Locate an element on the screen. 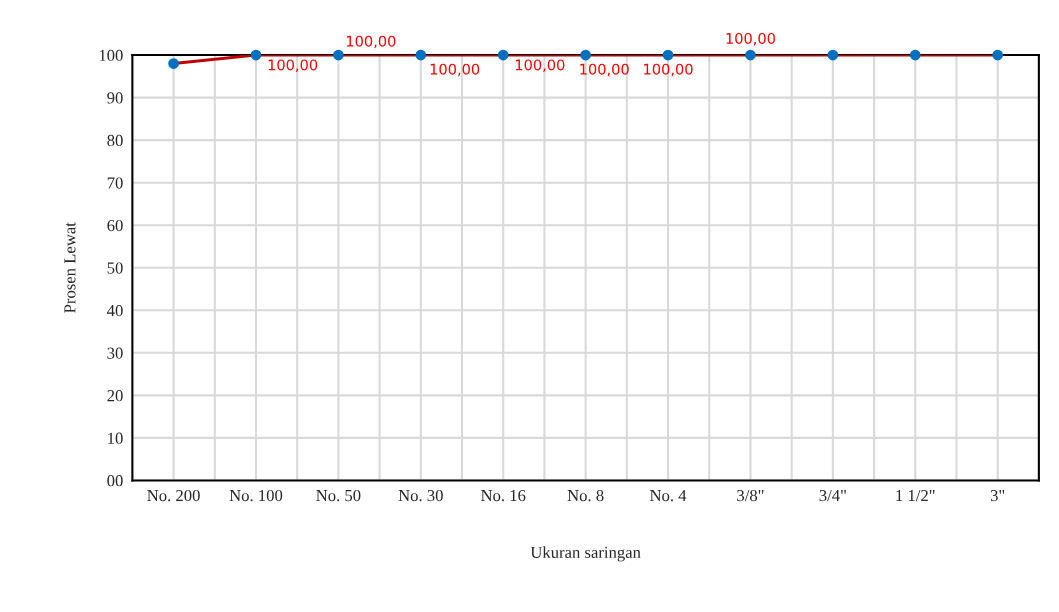 Image resolution: width=1059 pixels, height=612 pixels. y-tick-label: 00 is located at coordinates (115, 481).